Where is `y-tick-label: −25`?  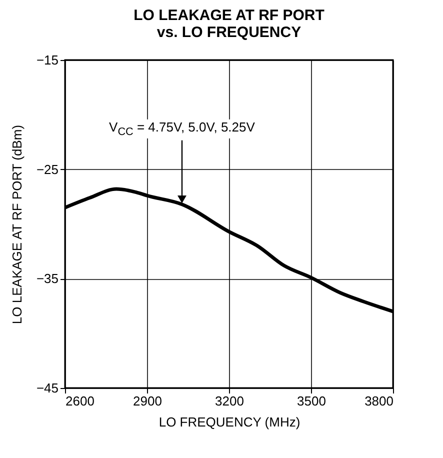
y-tick-label: −25 is located at coordinates (47, 169).